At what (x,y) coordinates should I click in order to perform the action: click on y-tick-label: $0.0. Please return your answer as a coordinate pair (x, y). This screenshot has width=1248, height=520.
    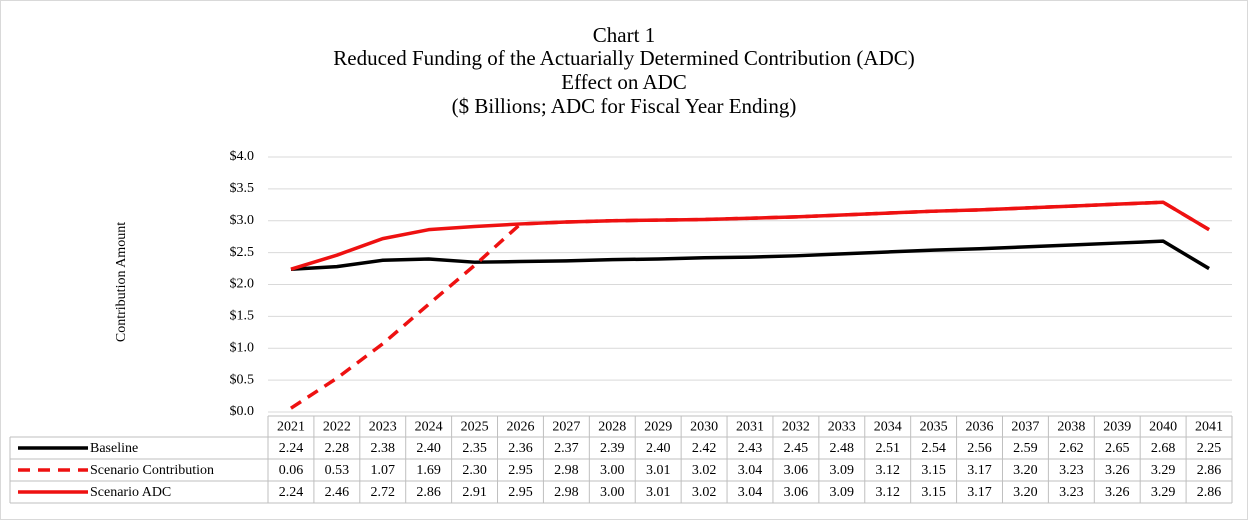
    Looking at the image, I should click on (242, 411).